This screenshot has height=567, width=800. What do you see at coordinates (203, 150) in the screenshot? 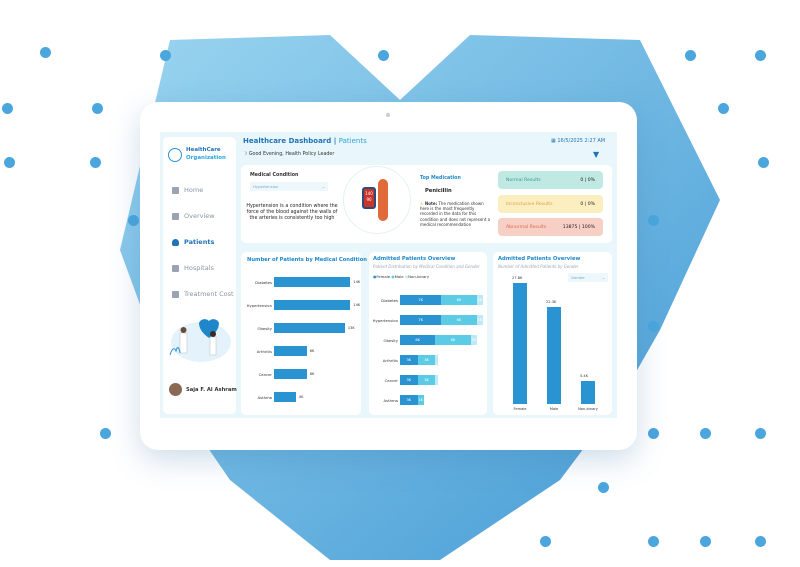
I see `logo-text: HealthCare` at bounding box center [203, 150].